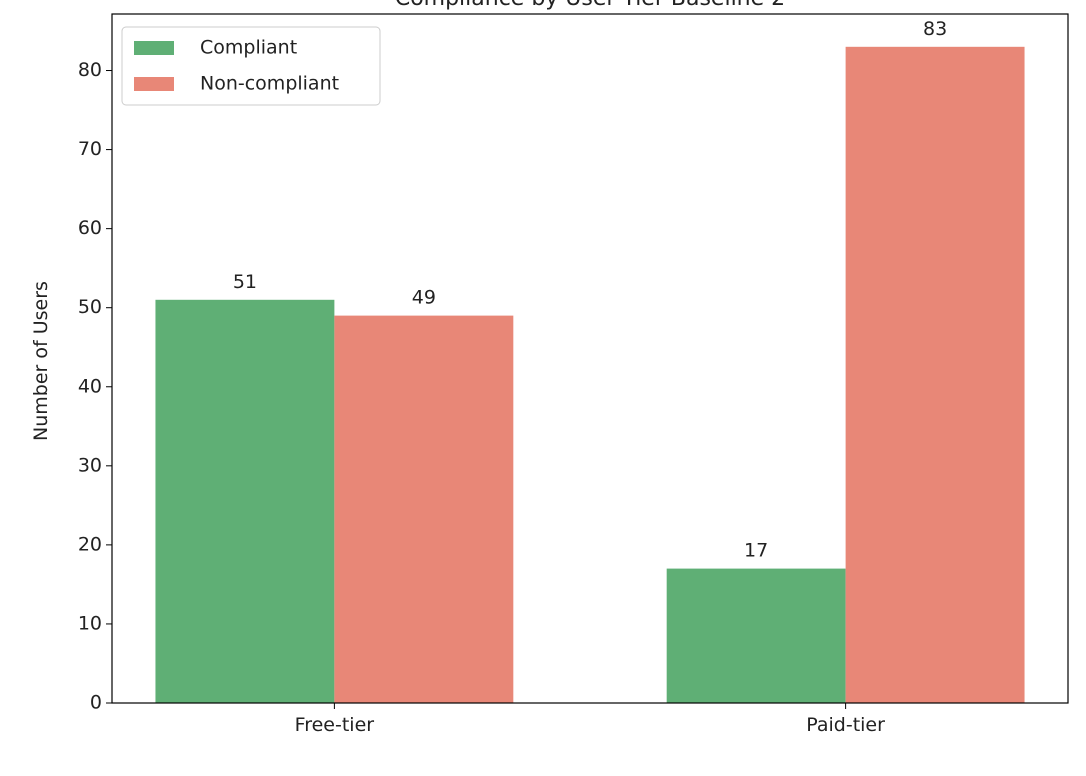 Image resolution: width=1086 pixels, height=776 pixels. Describe the element at coordinates (251, 66) in the screenshot. I see `legend-box` at that location.